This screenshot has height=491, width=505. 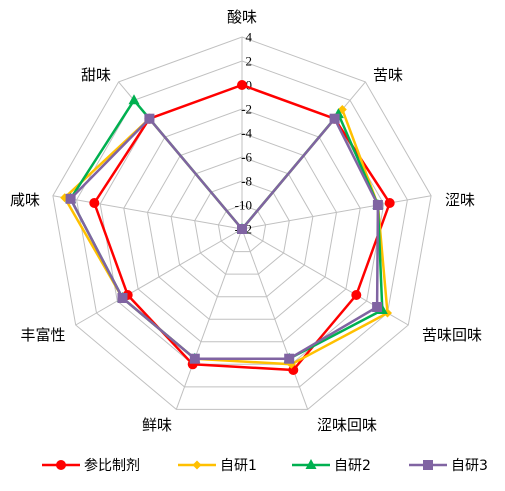 What do you see at coordinates (265, 465) in the screenshot?
I see `legend: 参比制剂 自研1 自研2 自研3` at bounding box center [265, 465].